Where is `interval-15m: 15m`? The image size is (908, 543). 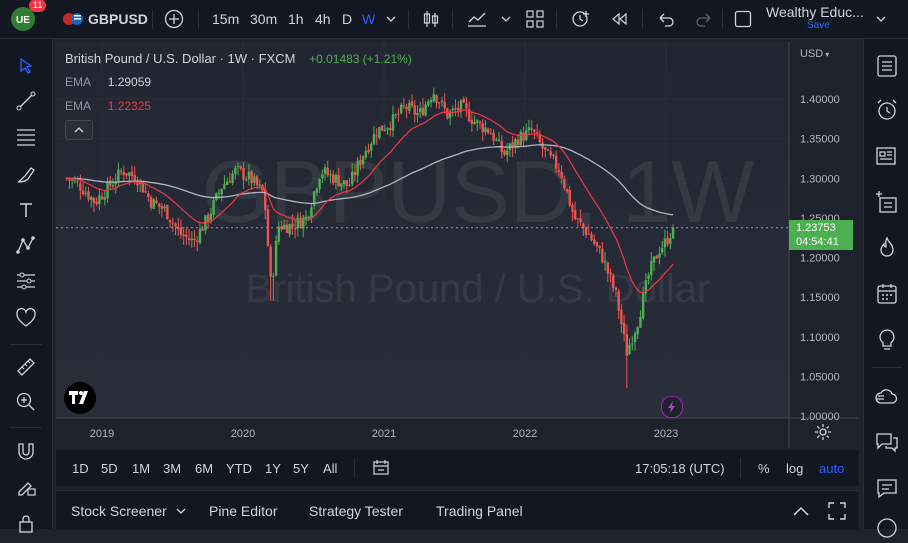
interval-15m: 15m is located at coordinates (225, 19).